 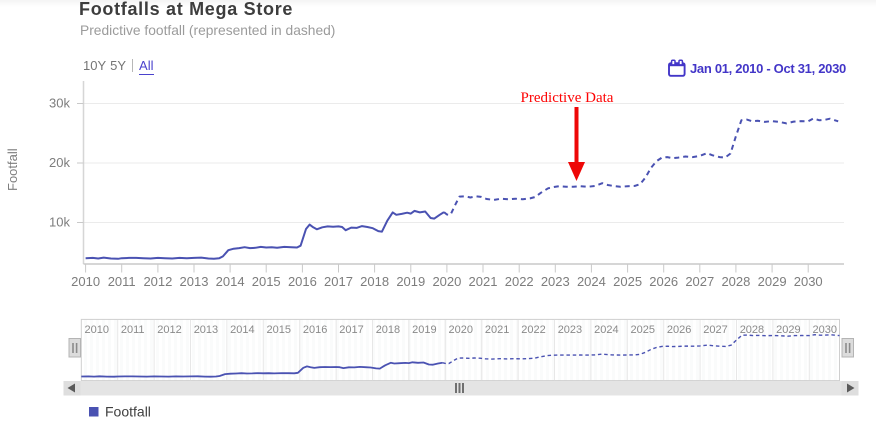 I want to click on svg-text: 30k, so click(x=59, y=103).